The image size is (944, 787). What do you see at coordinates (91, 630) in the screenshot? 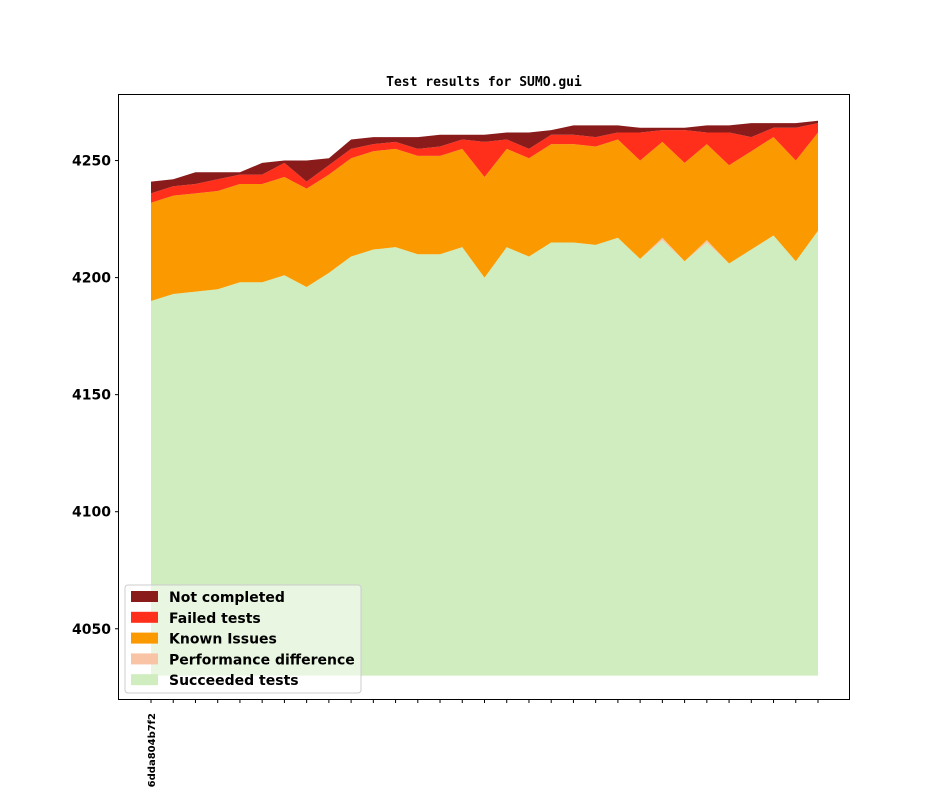
I see `y-tick-label: 4050` at bounding box center [91, 630].